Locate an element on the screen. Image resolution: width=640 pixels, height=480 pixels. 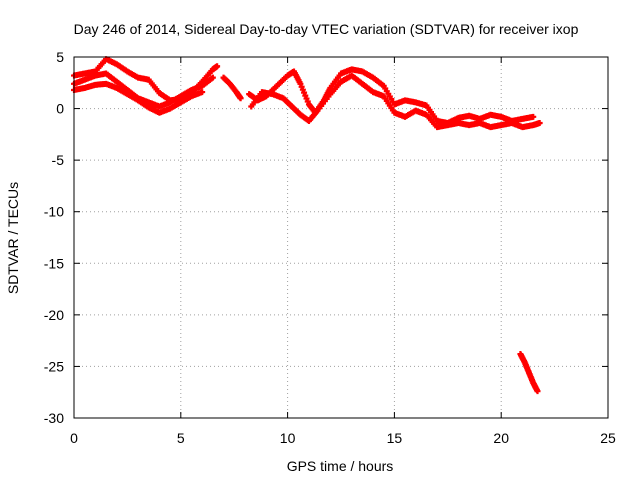
x-tick-label: 5 is located at coordinates (181, 438).